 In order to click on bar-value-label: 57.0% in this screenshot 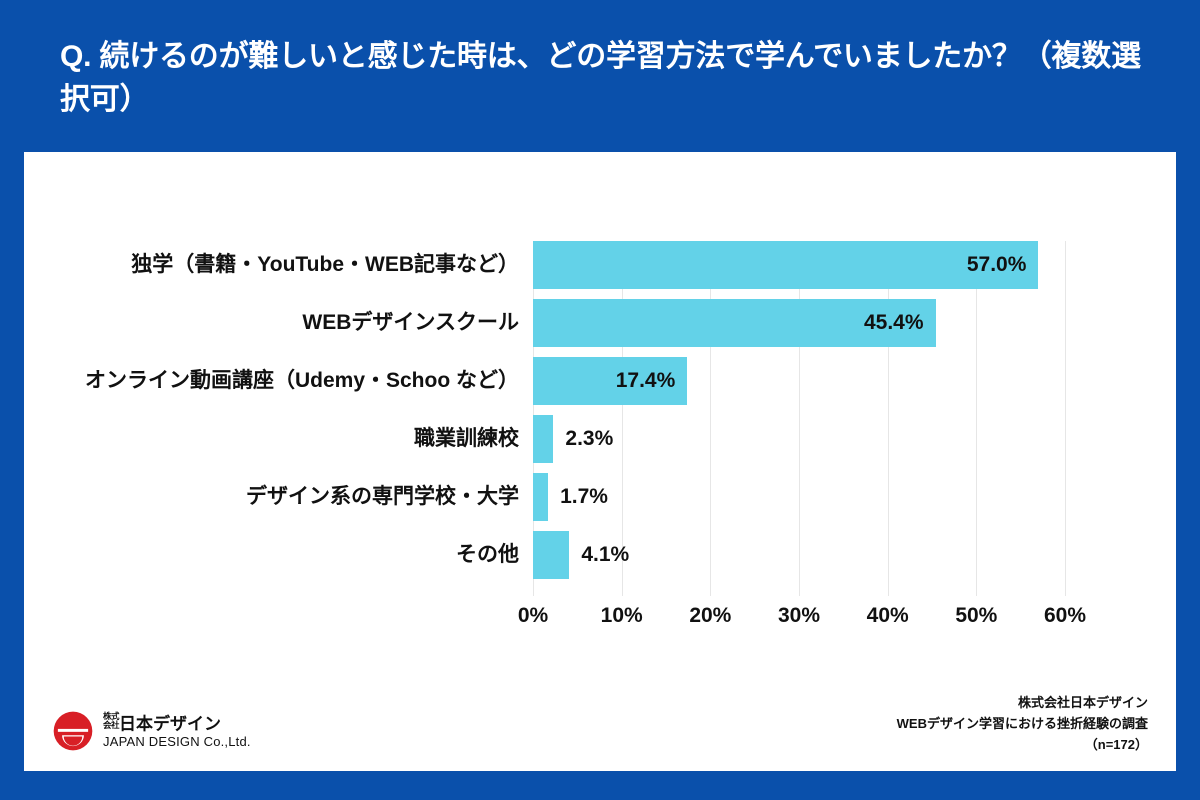, I will do `click(996, 264)`.